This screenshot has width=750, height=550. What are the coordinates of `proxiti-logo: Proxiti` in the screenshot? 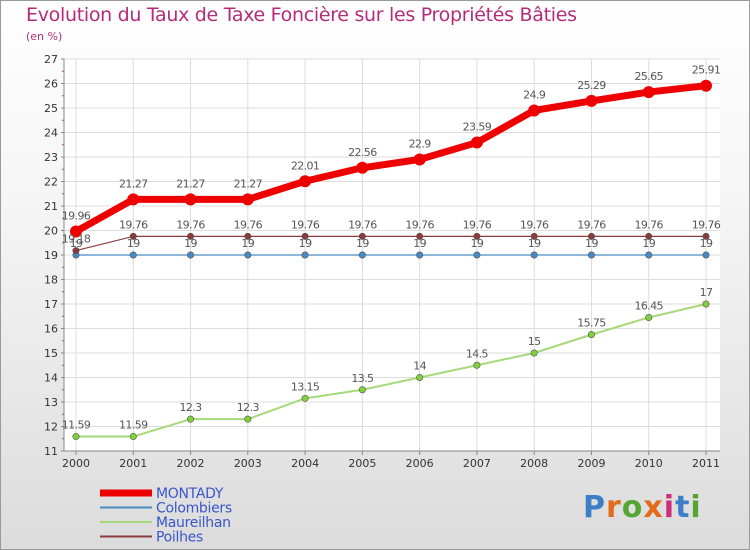 It's located at (642, 507).